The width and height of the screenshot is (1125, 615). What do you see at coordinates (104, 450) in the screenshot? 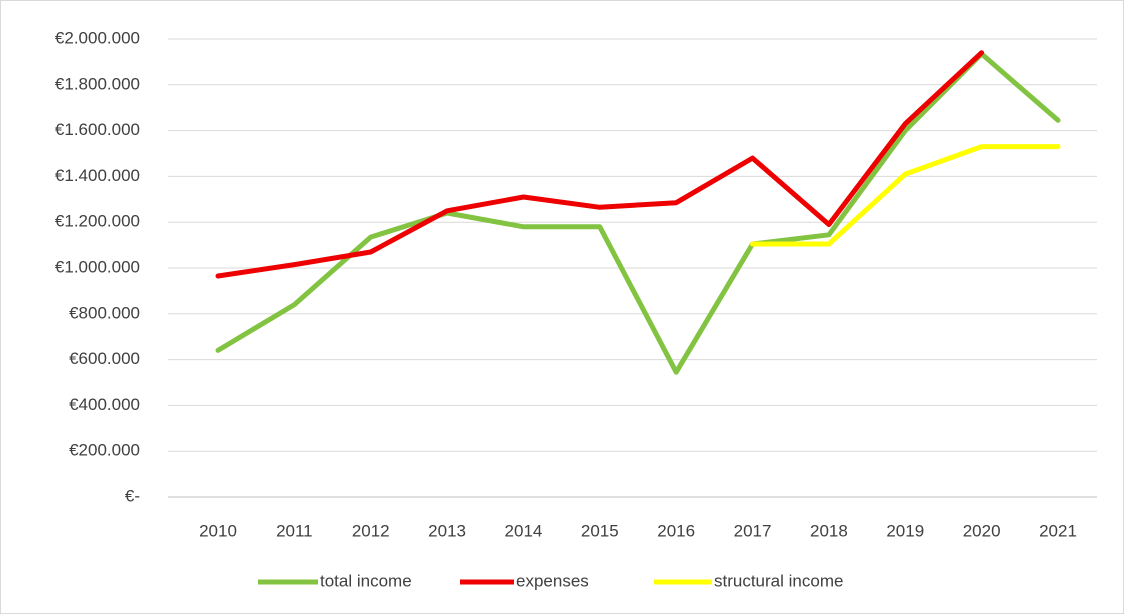
I see `y-tick-label: €200.000` at bounding box center [104, 450].